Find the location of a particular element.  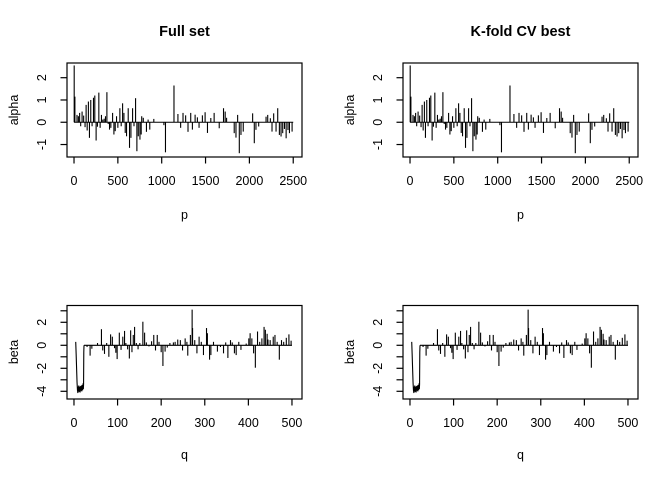

panel-title: K-fold CV best is located at coordinates (521, 32).